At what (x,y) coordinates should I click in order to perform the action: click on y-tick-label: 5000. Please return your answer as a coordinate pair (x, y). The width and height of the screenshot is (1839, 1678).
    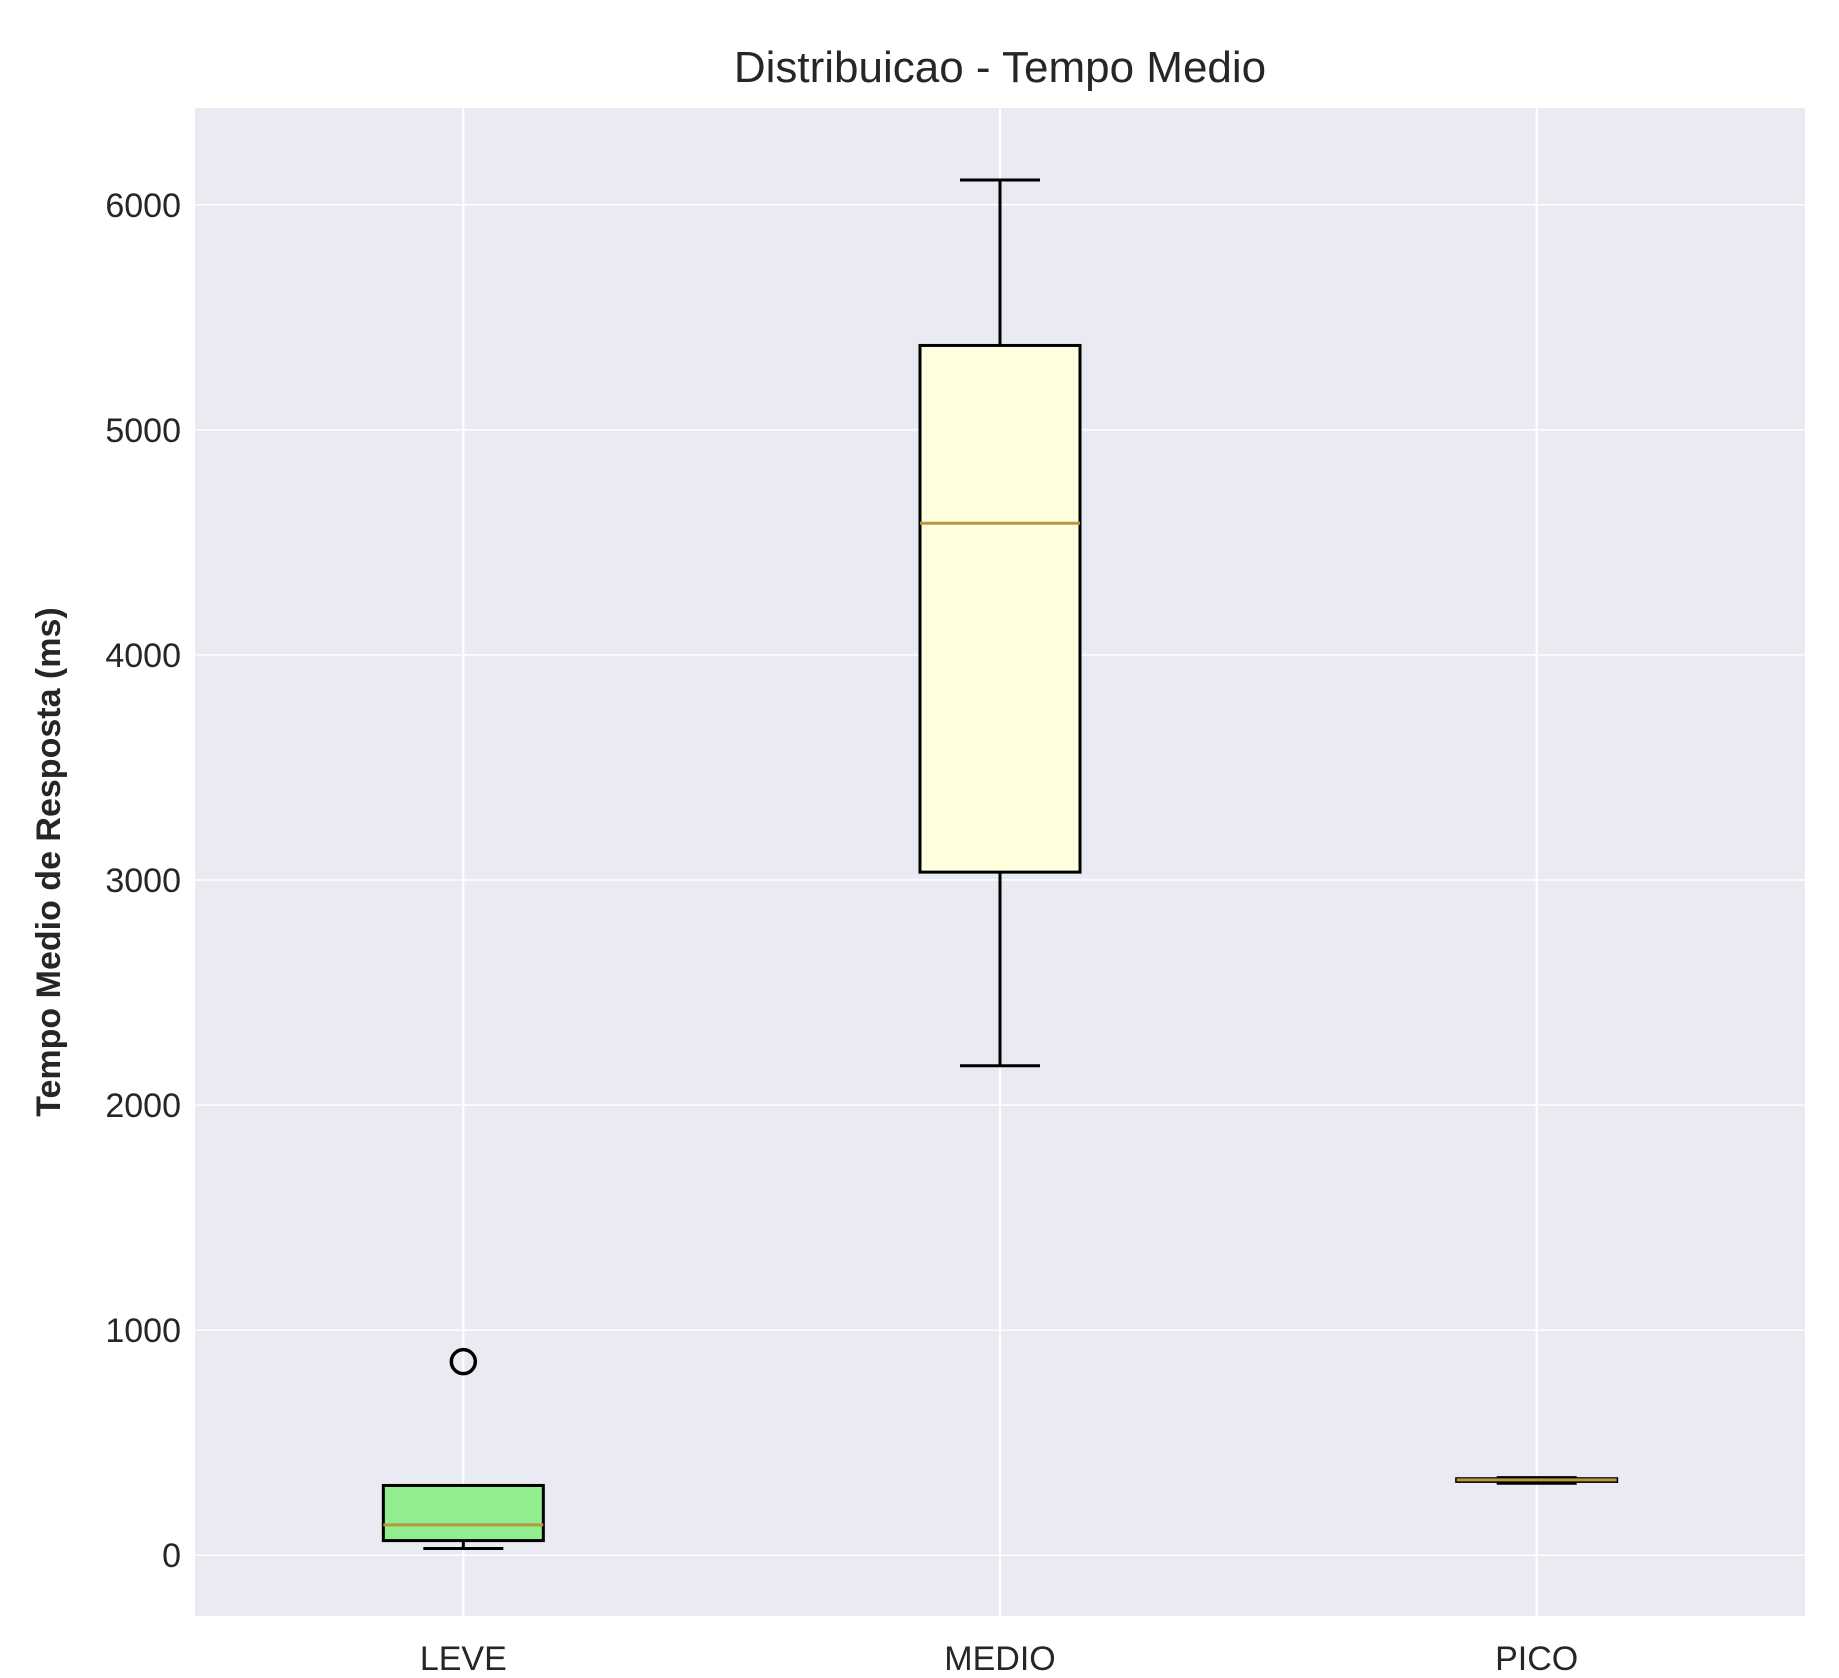
    Looking at the image, I should click on (143, 431).